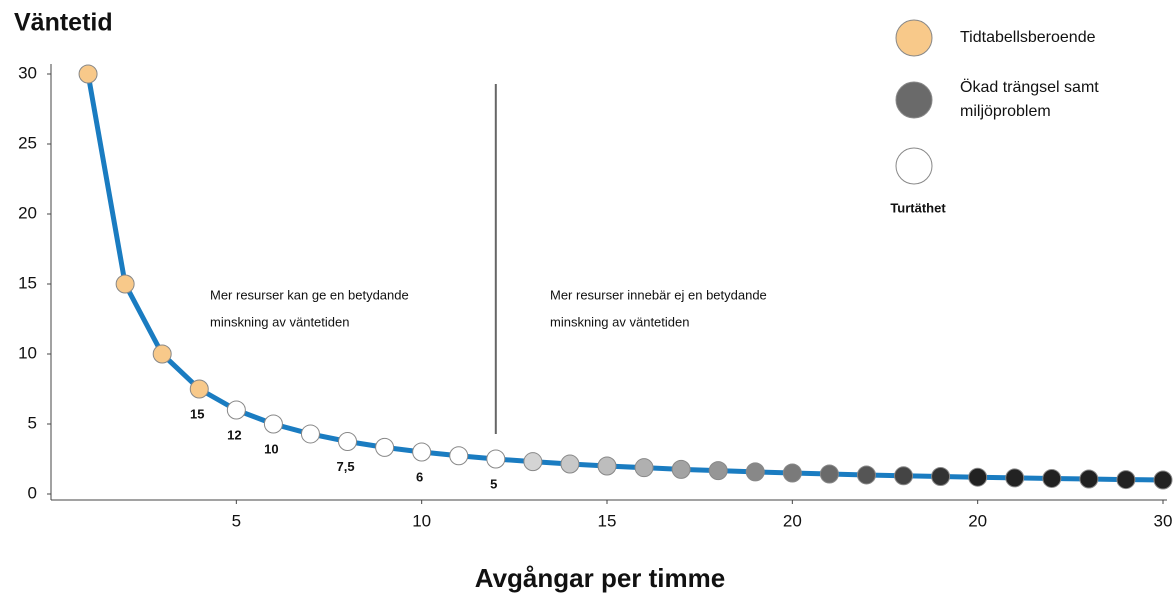 The image size is (1176, 597). I want to click on headway-label: 5, so click(493, 483).